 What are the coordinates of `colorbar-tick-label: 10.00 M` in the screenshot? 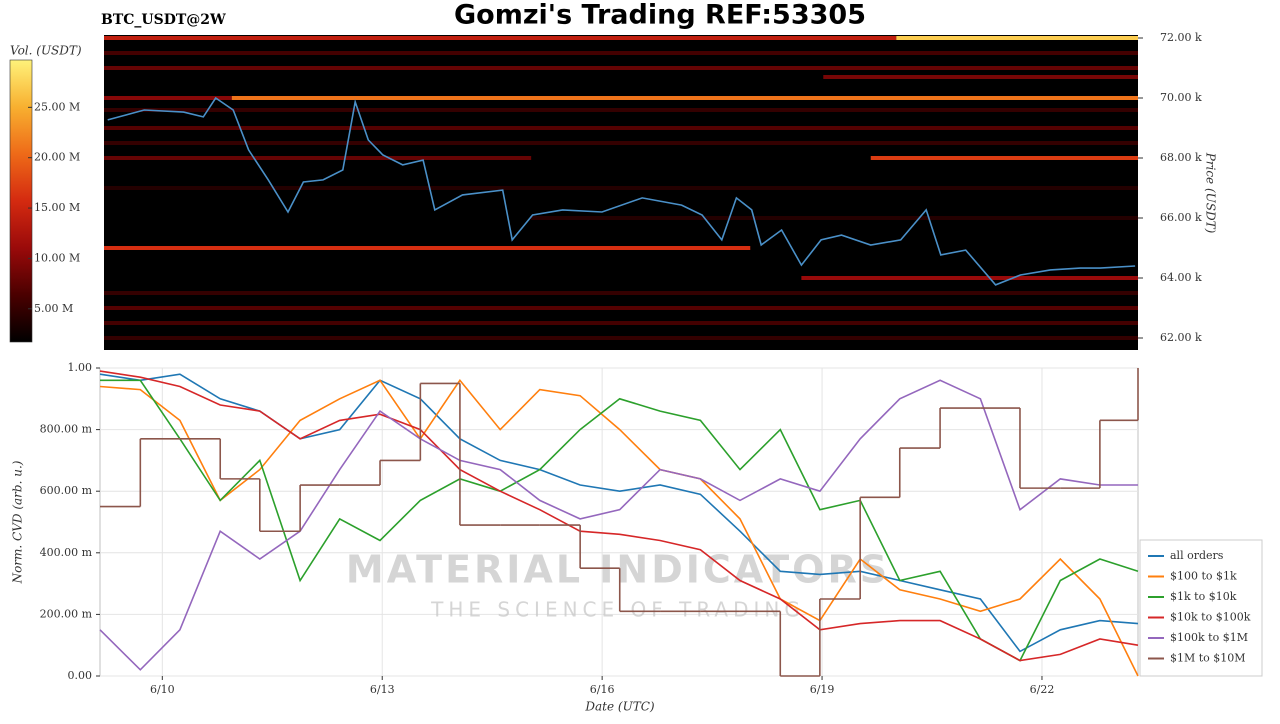 It's located at (57, 257).